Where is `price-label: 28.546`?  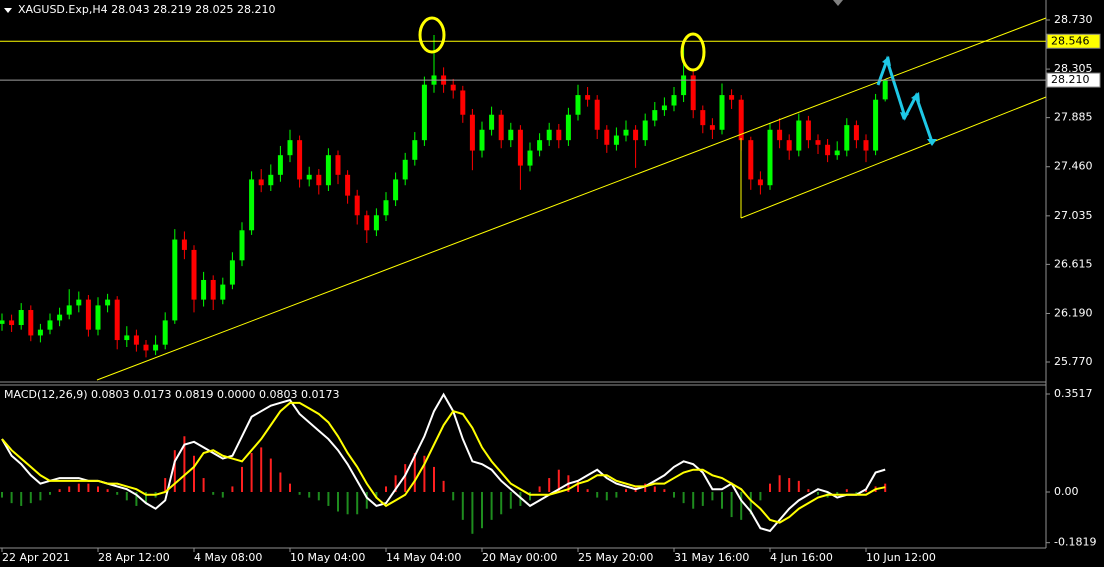 price-label: 28.546 is located at coordinates (1070, 40).